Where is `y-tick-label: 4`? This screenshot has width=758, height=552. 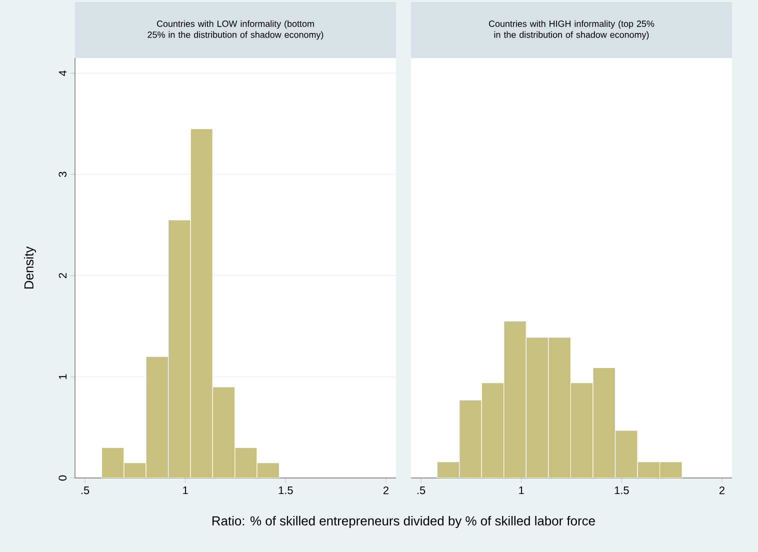
y-tick-label: 4 is located at coordinates (62, 73).